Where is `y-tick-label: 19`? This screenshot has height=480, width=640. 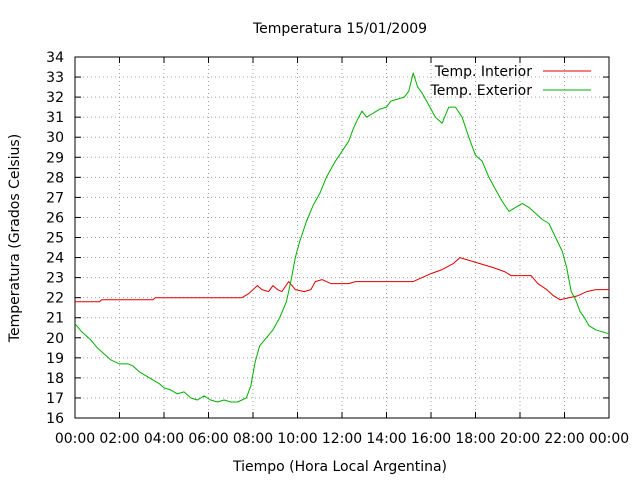
y-tick-label: 19 is located at coordinates (55, 359).